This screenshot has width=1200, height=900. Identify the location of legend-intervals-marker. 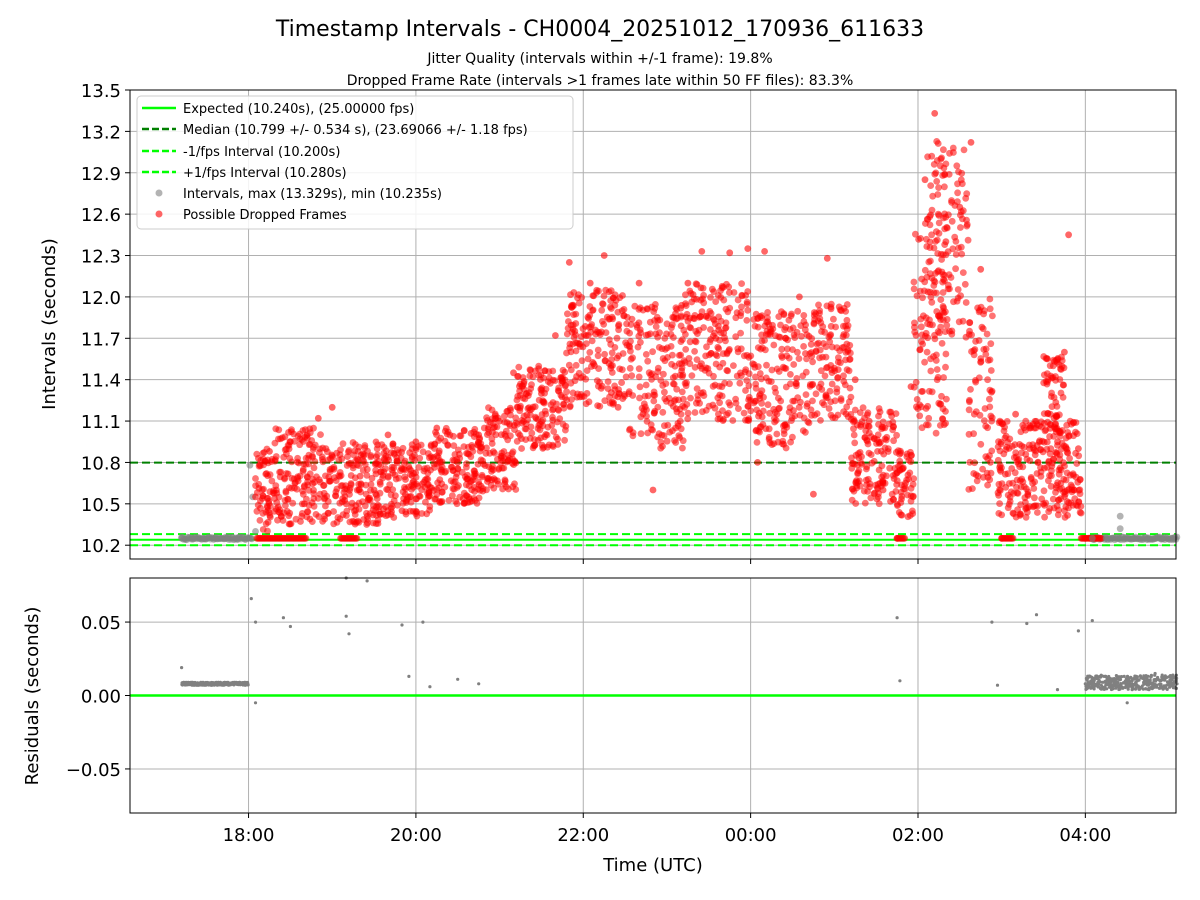
(159, 193).